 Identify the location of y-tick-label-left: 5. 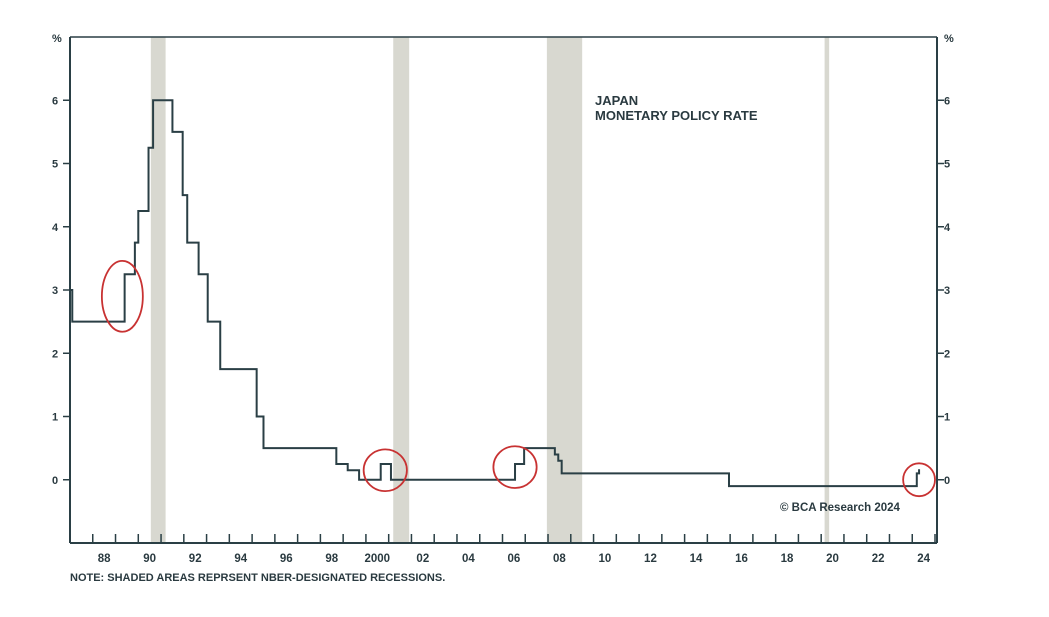
(55, 165).